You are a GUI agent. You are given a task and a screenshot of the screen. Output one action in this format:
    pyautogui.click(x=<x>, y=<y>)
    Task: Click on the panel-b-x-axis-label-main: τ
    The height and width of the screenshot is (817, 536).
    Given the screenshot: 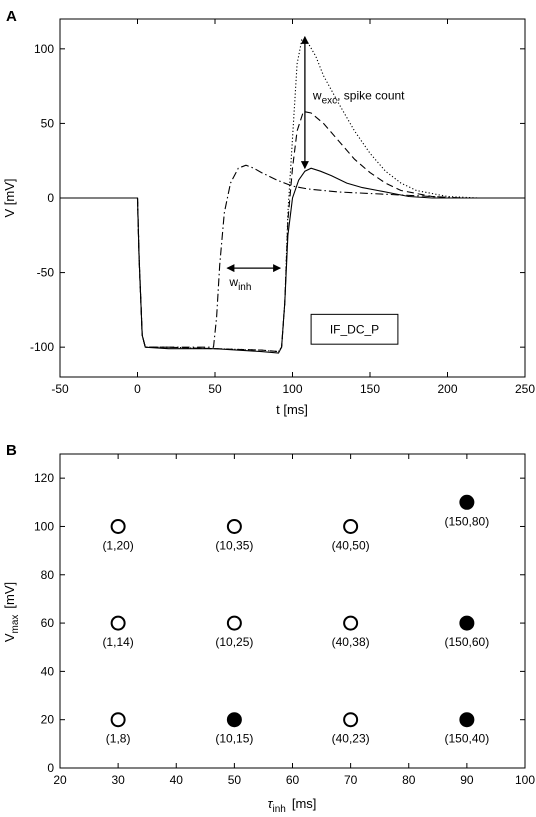 What is the action you would take?
    pyautogui.click(x=271, y=803)
    